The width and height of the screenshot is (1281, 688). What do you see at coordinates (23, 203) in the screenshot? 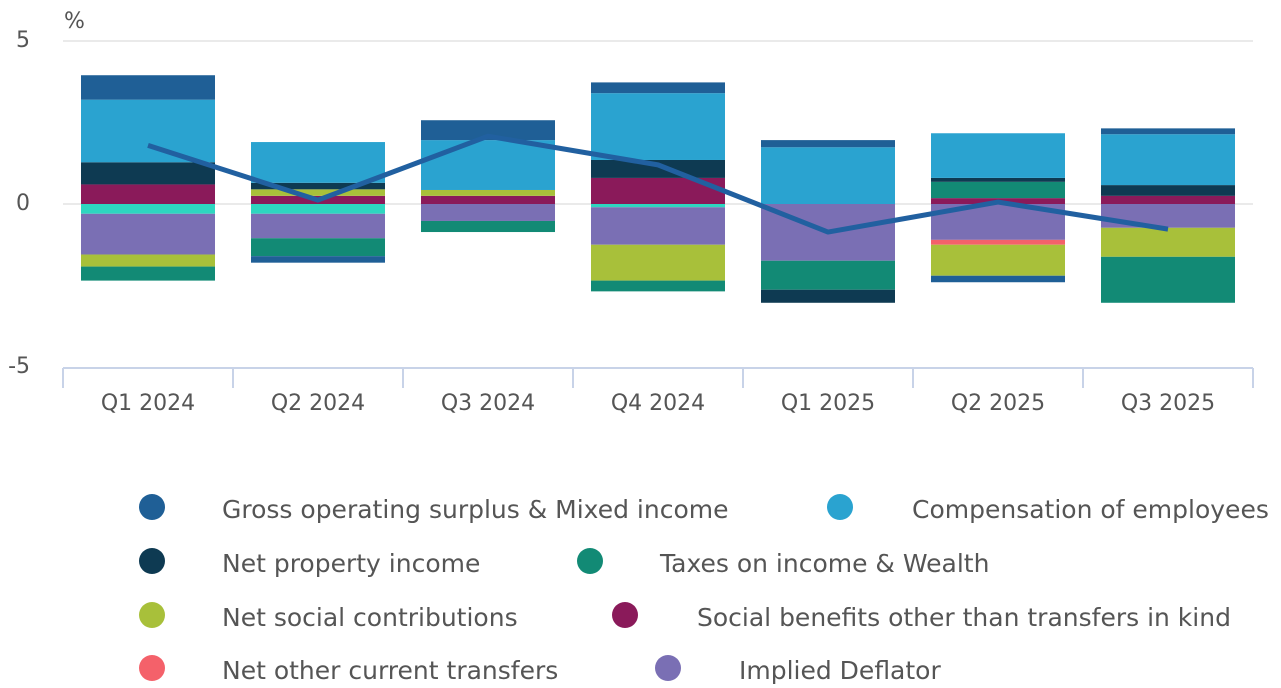
I see `y-tick-label: 0` at bounding box center [23, 203].